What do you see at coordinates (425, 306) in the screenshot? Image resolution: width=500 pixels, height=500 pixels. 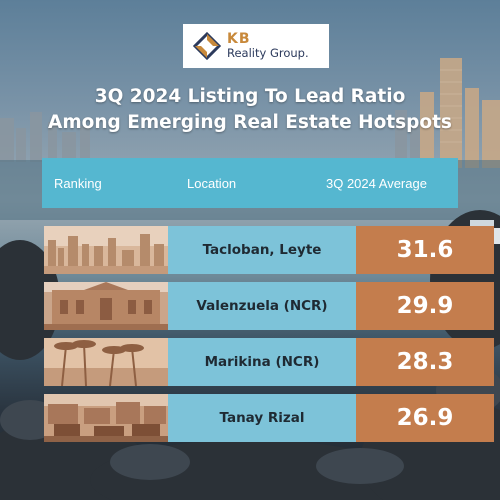 I see `value-cell: 29.9` at bounding box center [425, 306].